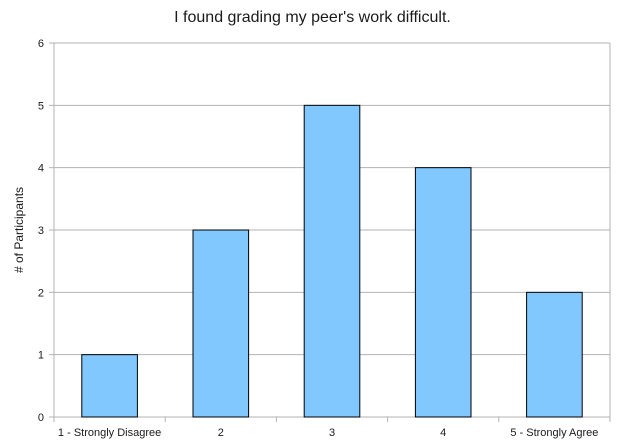 The height and width of the screenshot is (448, 625). What do you see at coordinates (41, 169) in the screenshot?
I see `y-tick-label: 4` at bounding box center [41, 169].